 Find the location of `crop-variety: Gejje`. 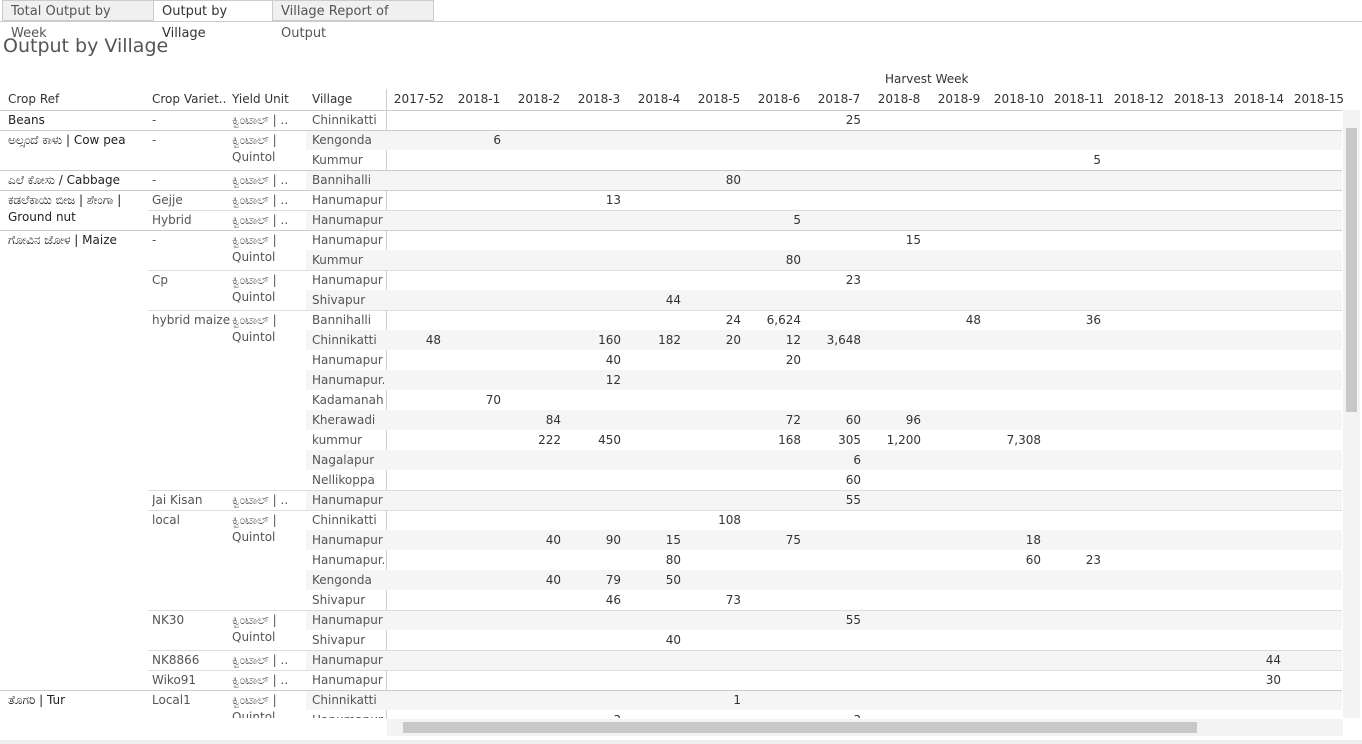

crop-variety: Gejje is located at coordinates (167, 200).